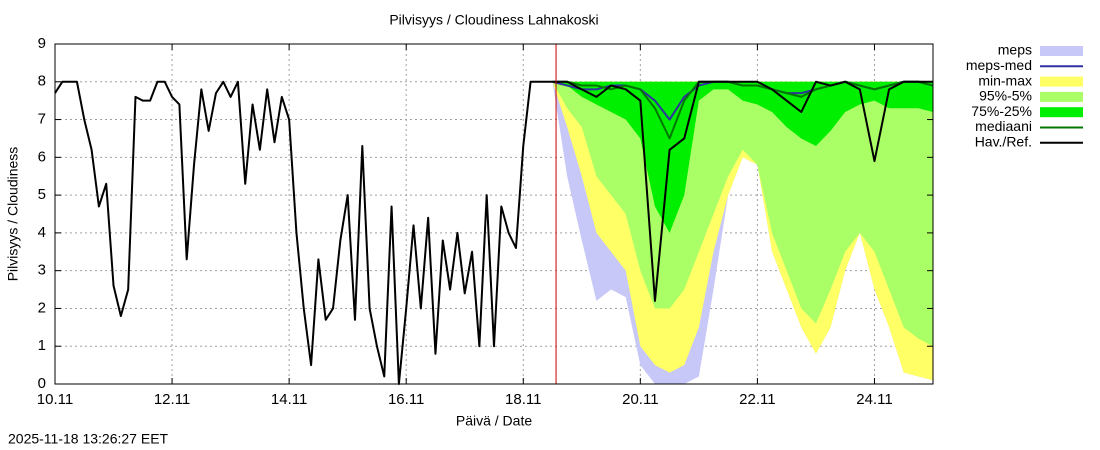 Image resolution: width=1100 pixels, height=450 pixels. What do you see at coordinates (523, 399) in the screenshot?
I see `x-tick-label: 18.11` at bounding box center [523, 399].